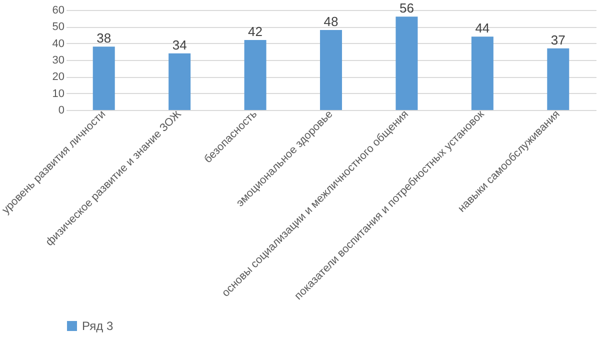 The image size is (605, 340). I want to click on data-label: 48, so click(331, 21).